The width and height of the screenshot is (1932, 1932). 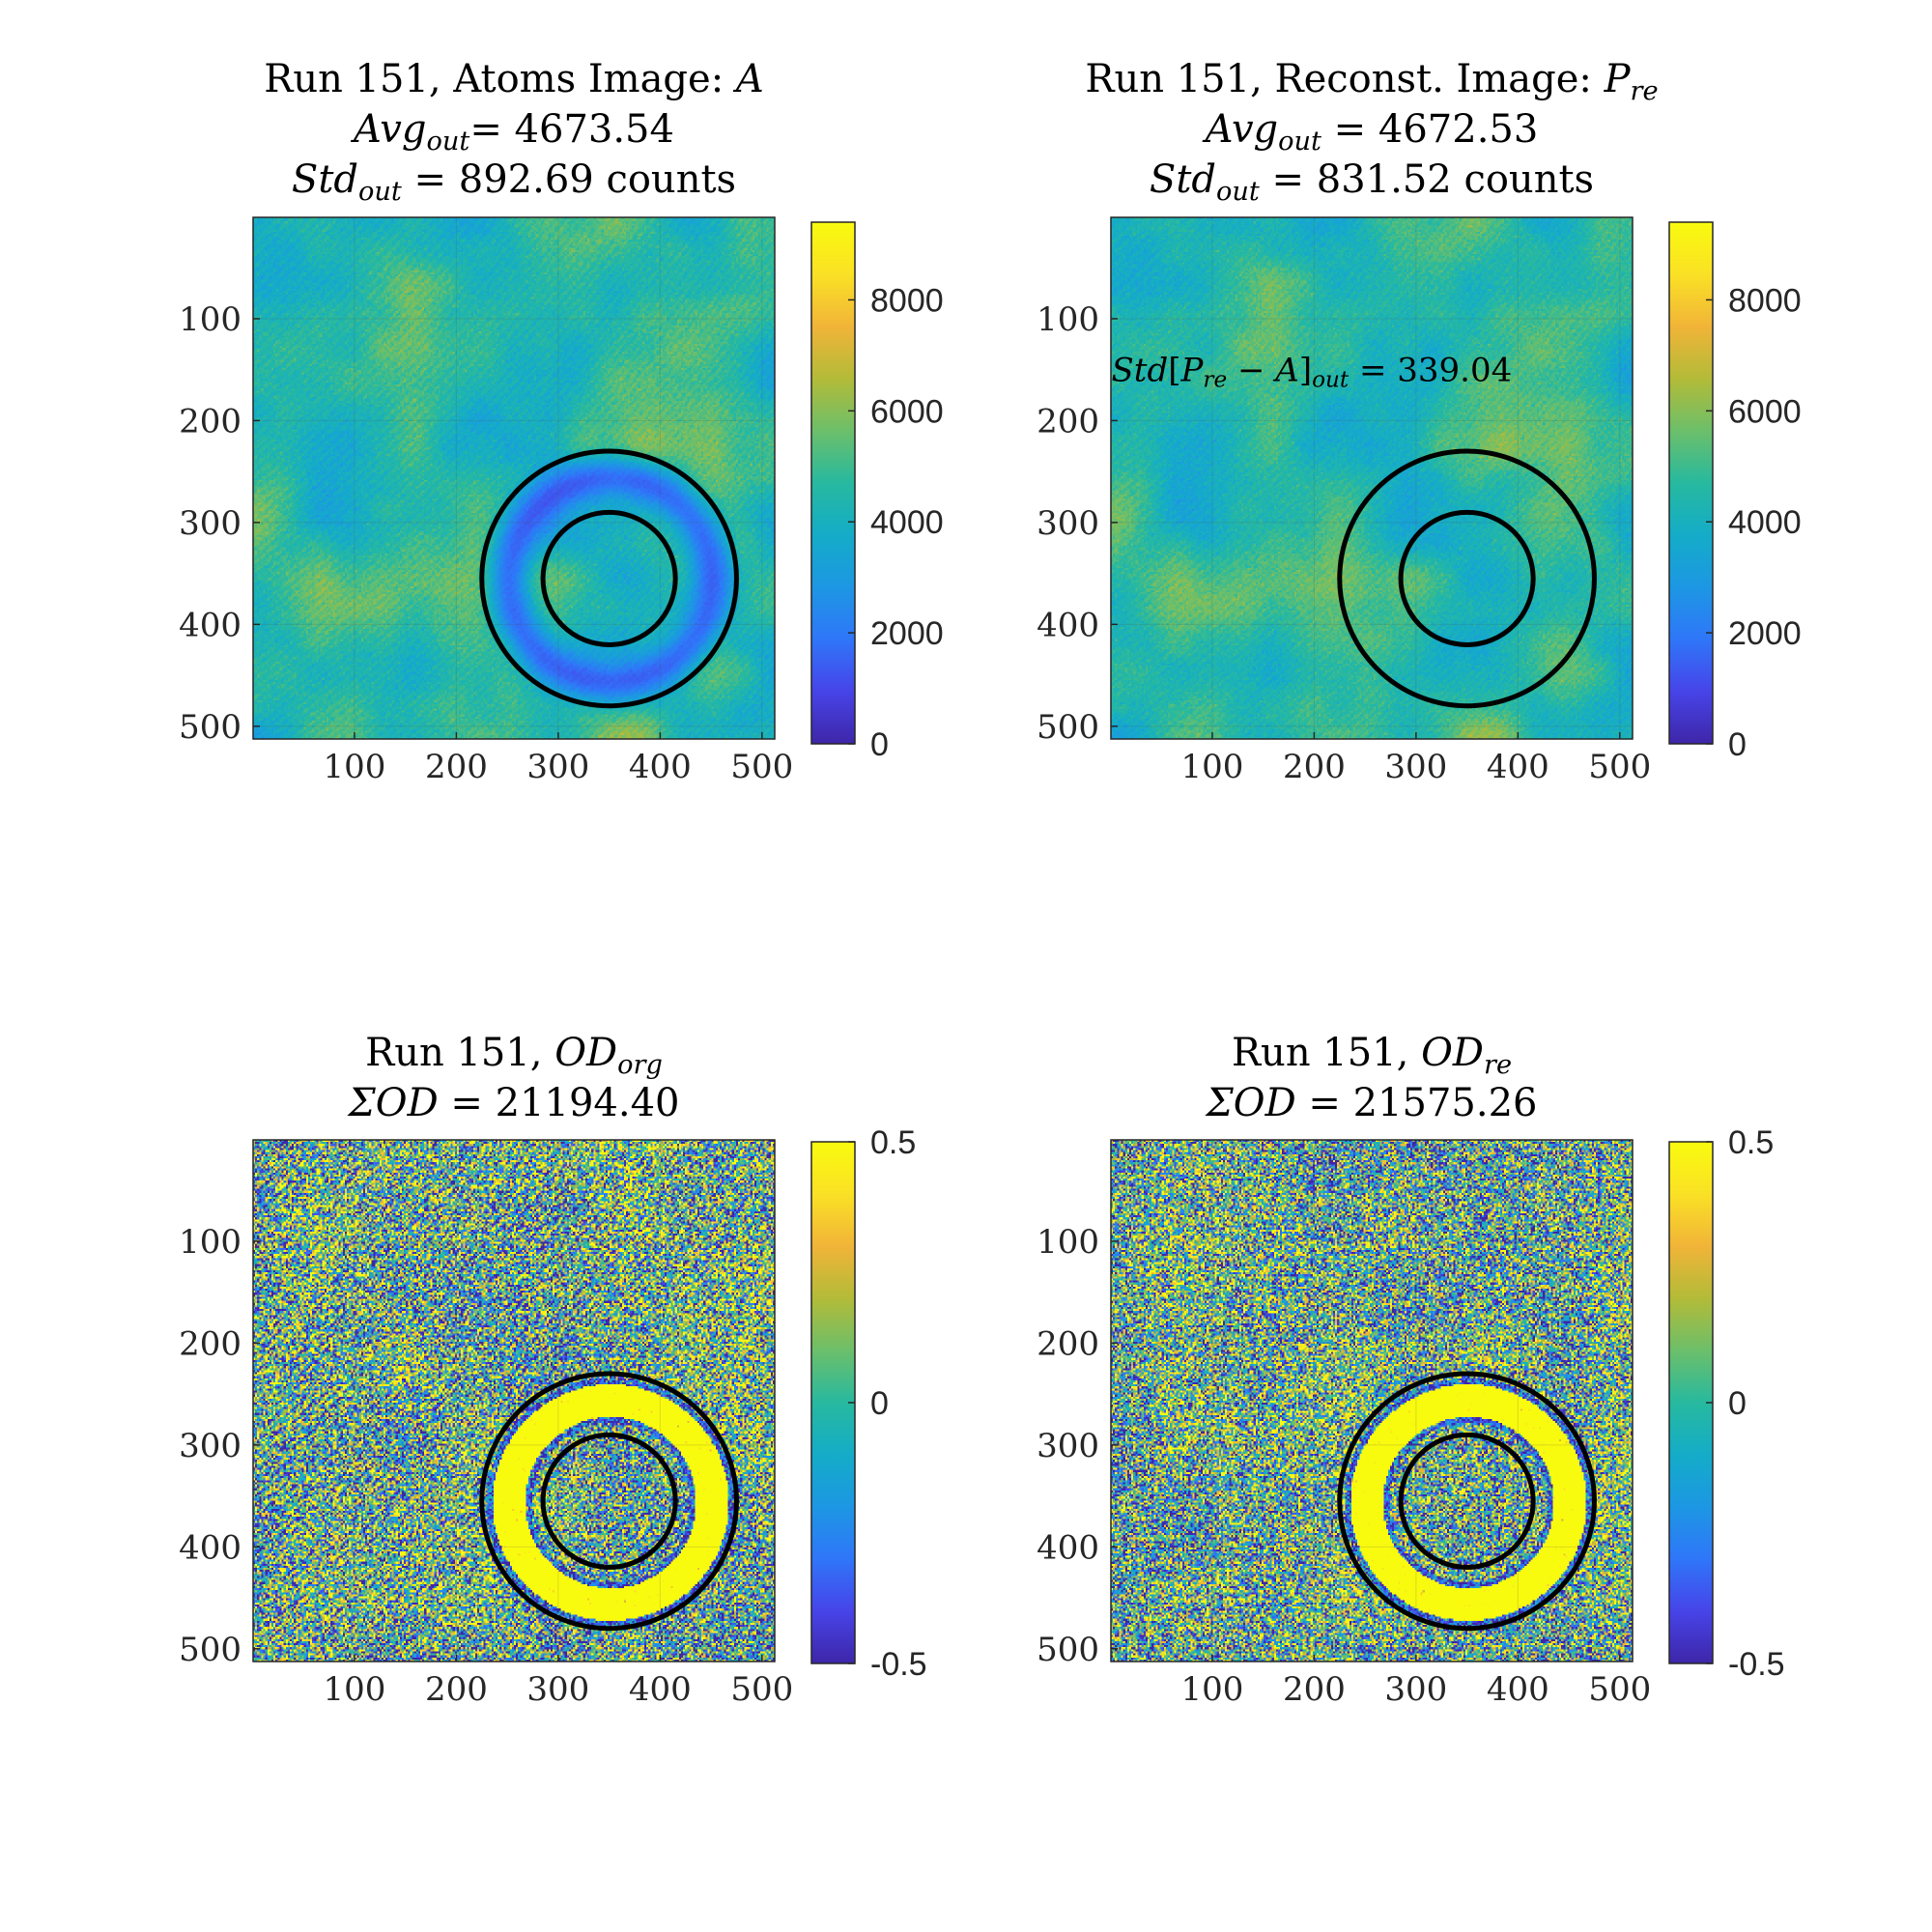 I want to click on annotation-part: [, so click(x=1174, y=371).